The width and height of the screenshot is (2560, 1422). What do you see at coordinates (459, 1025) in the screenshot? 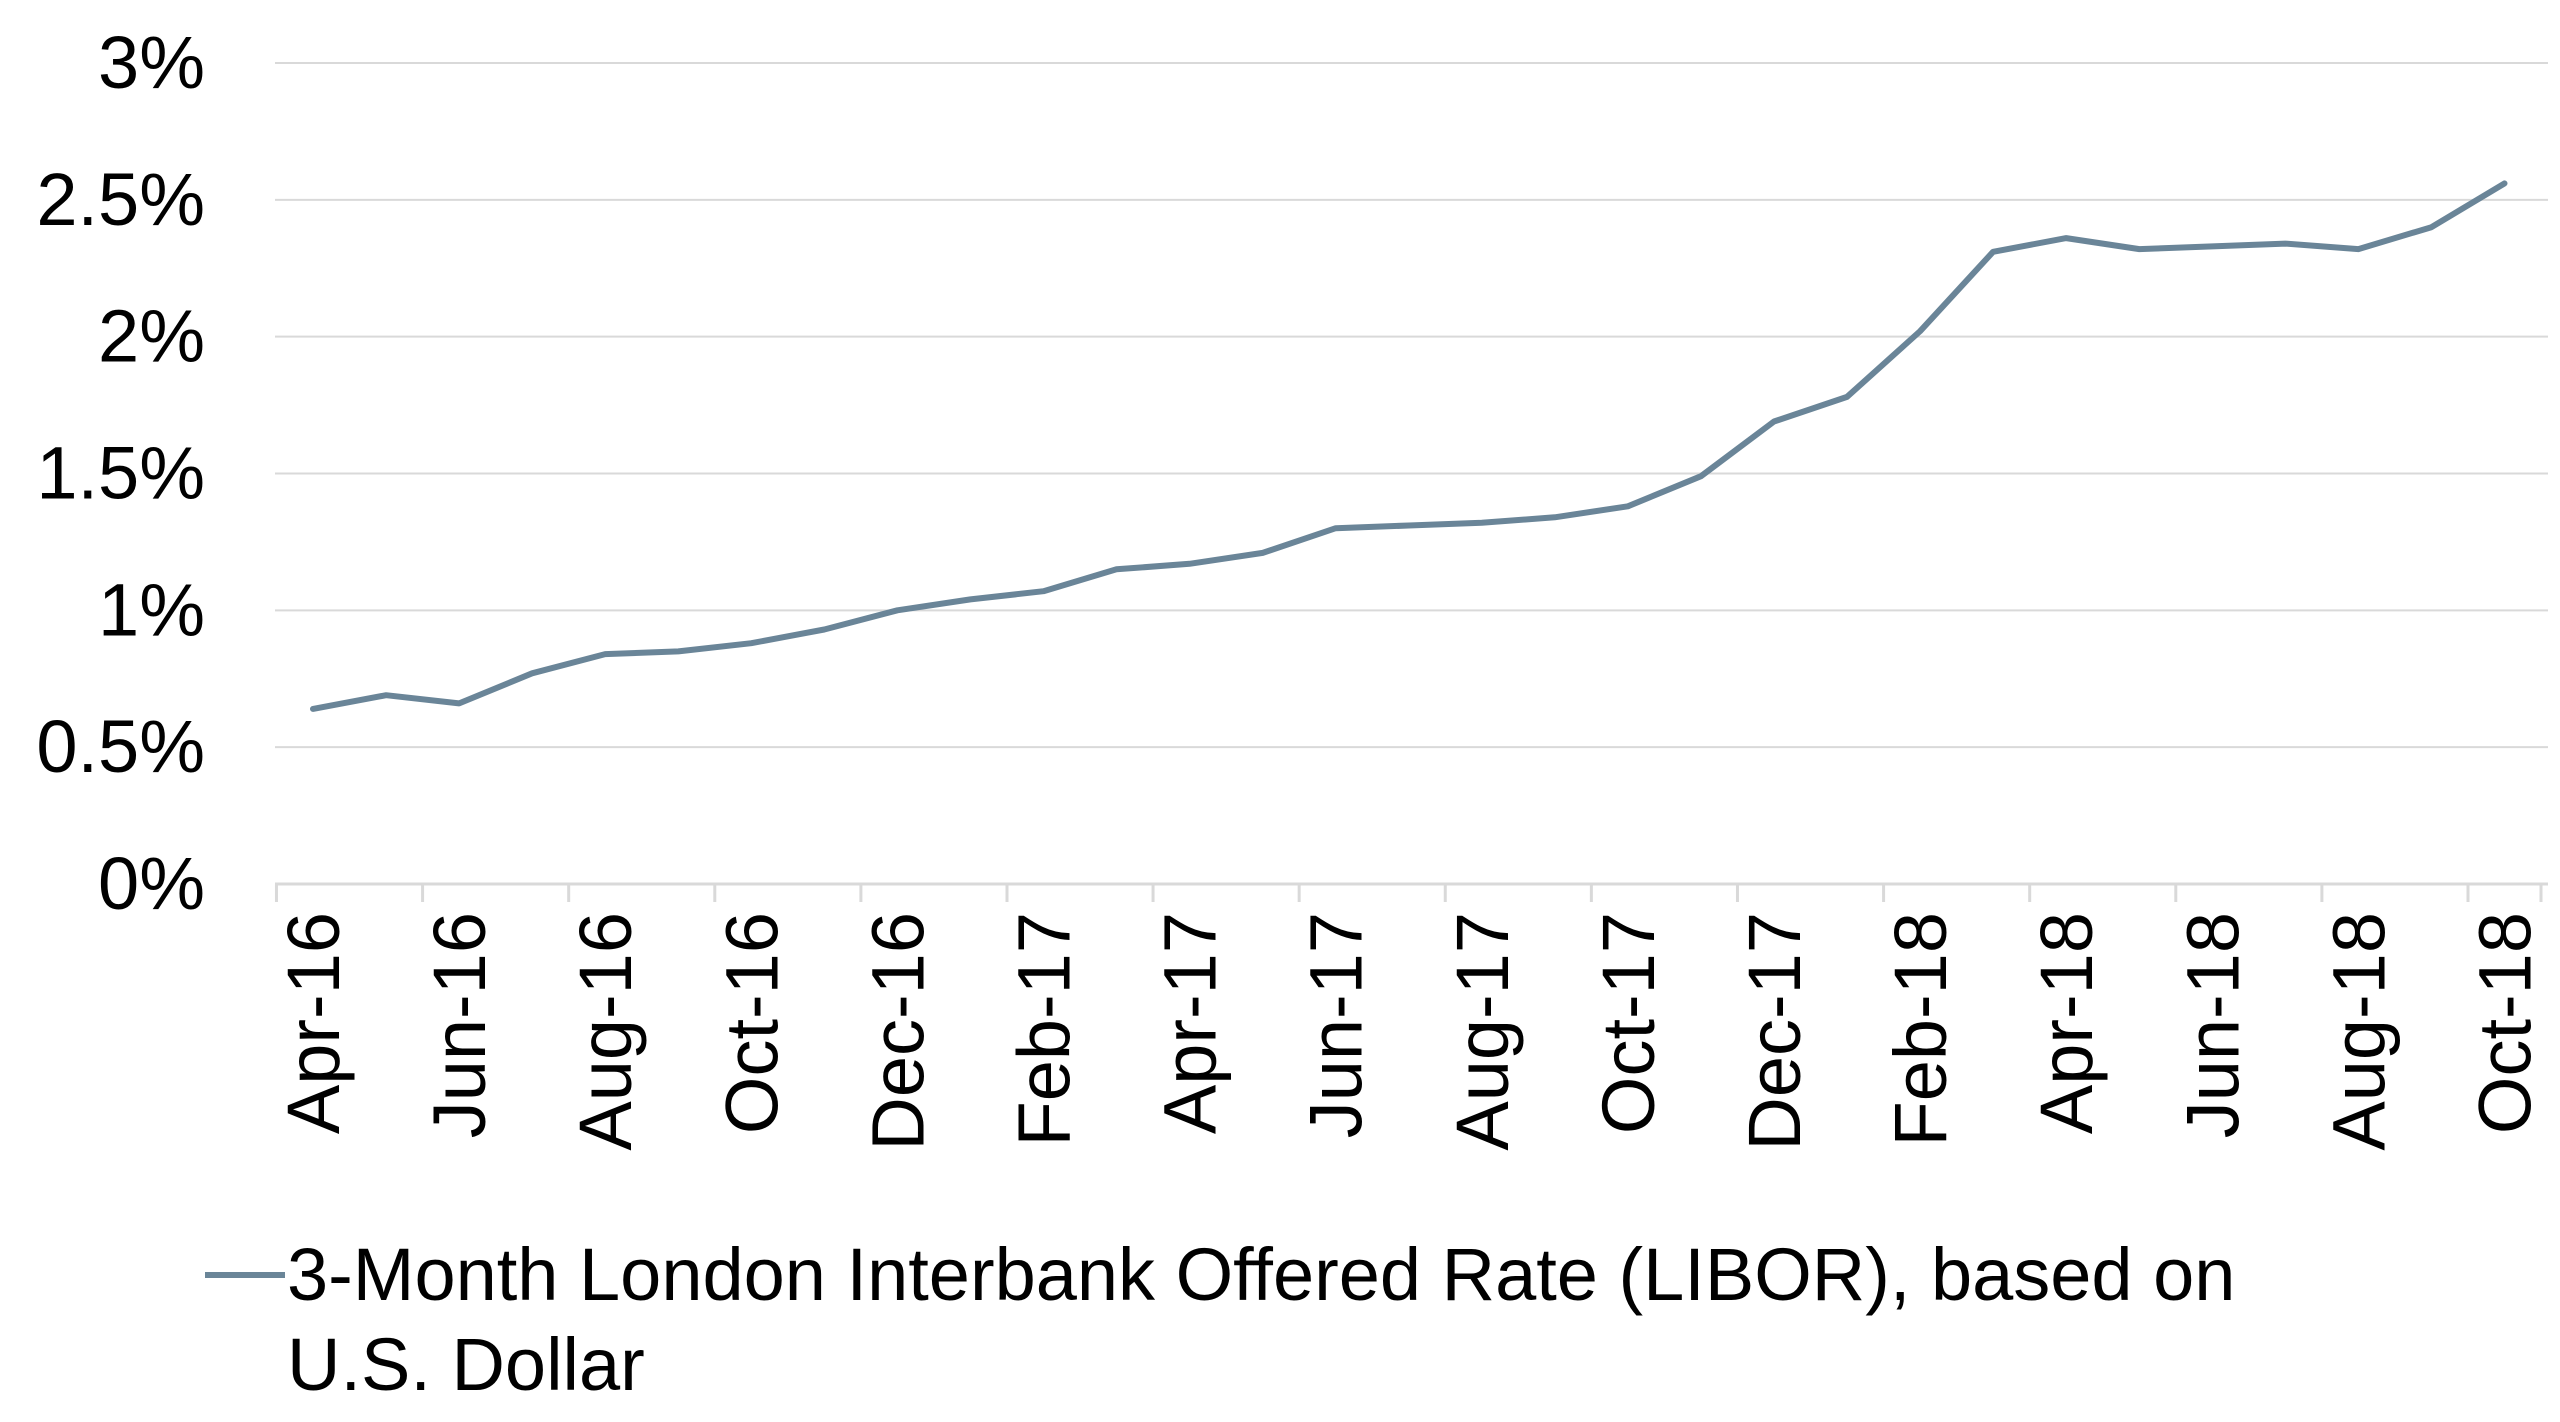
I see `x-tick-label: Jun-16` at bounding box center [459, 1025].